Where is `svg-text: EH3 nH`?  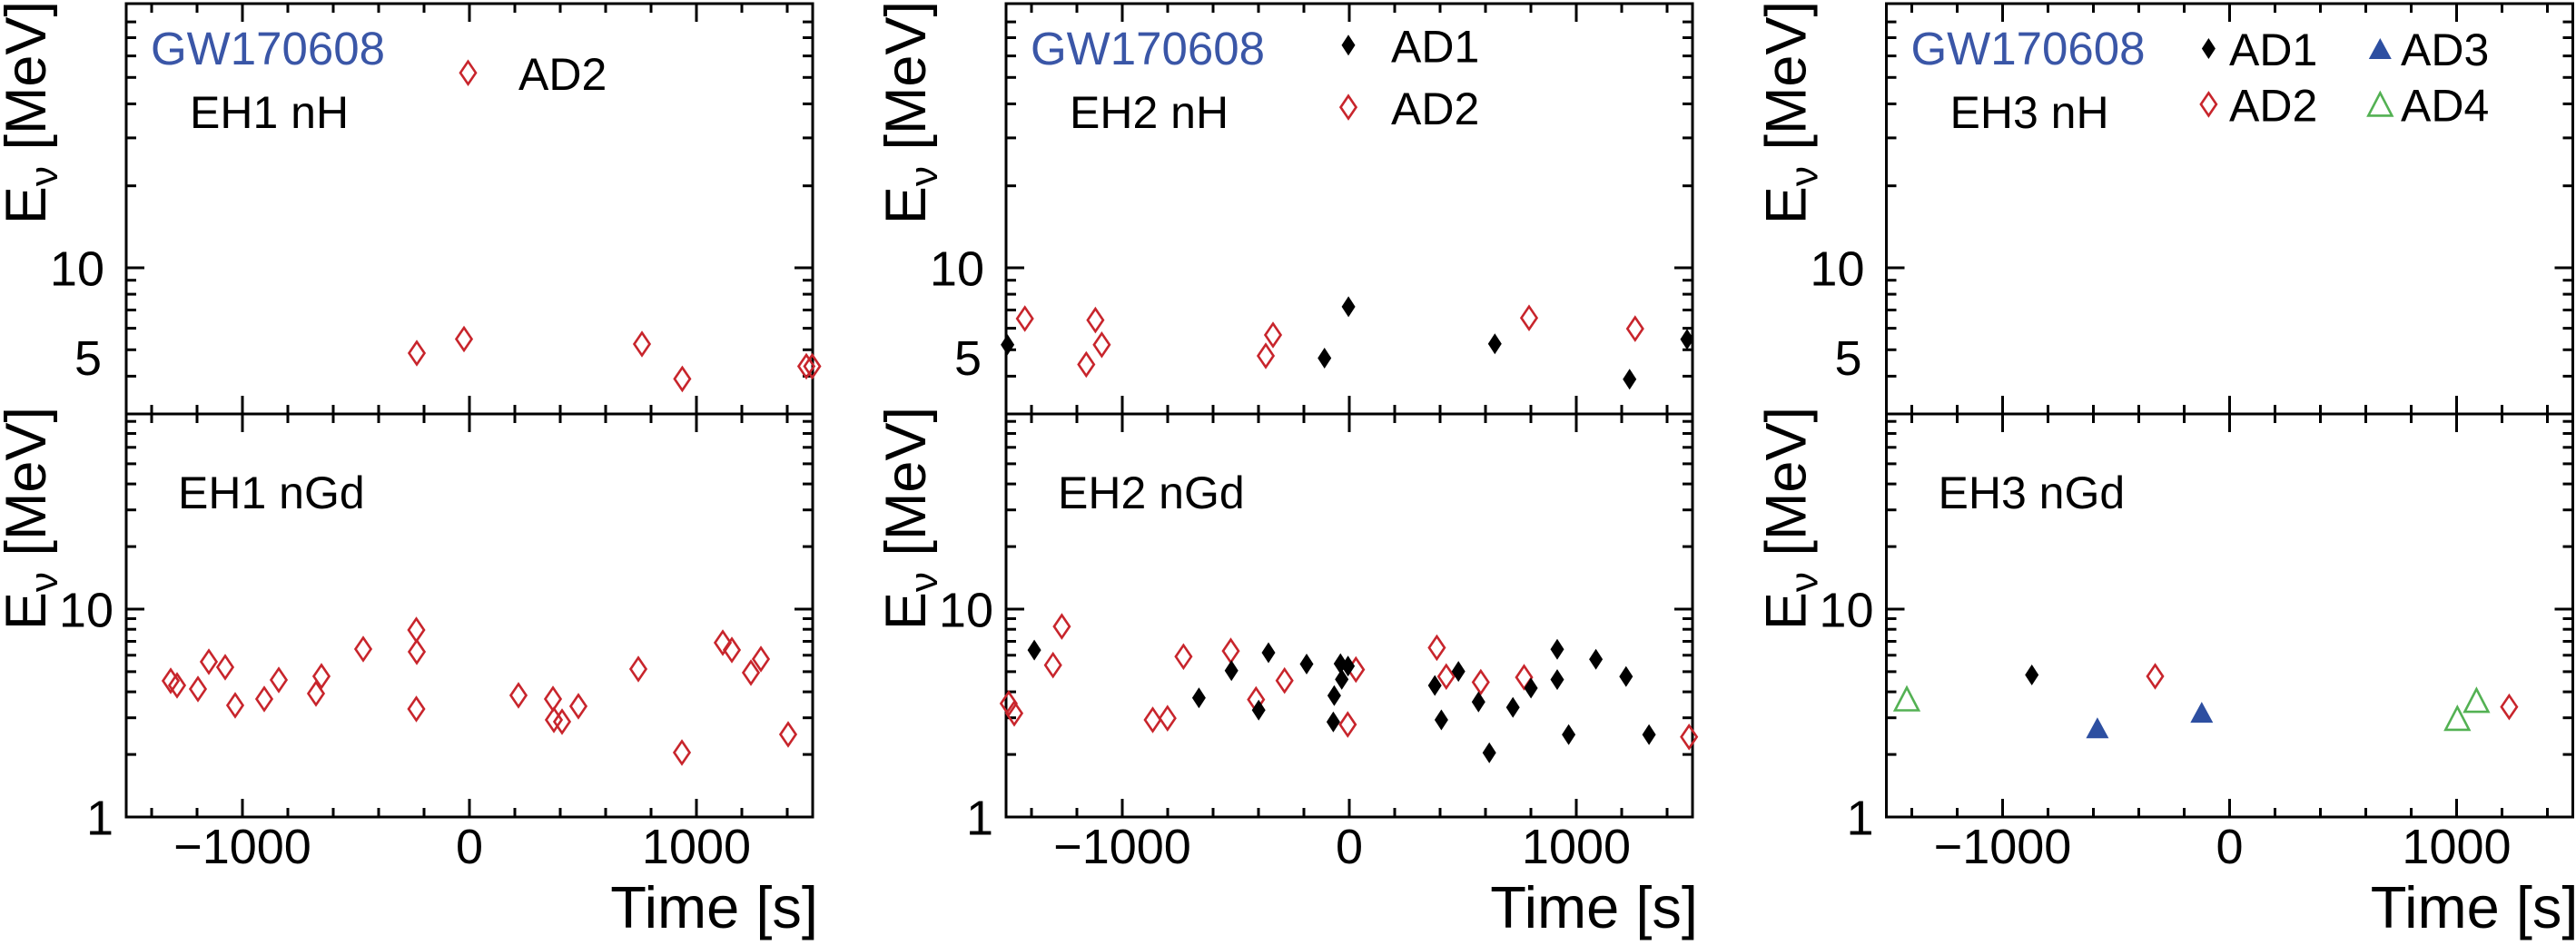 svg-text: EH3 nH is located at coordinates (2029, 113).